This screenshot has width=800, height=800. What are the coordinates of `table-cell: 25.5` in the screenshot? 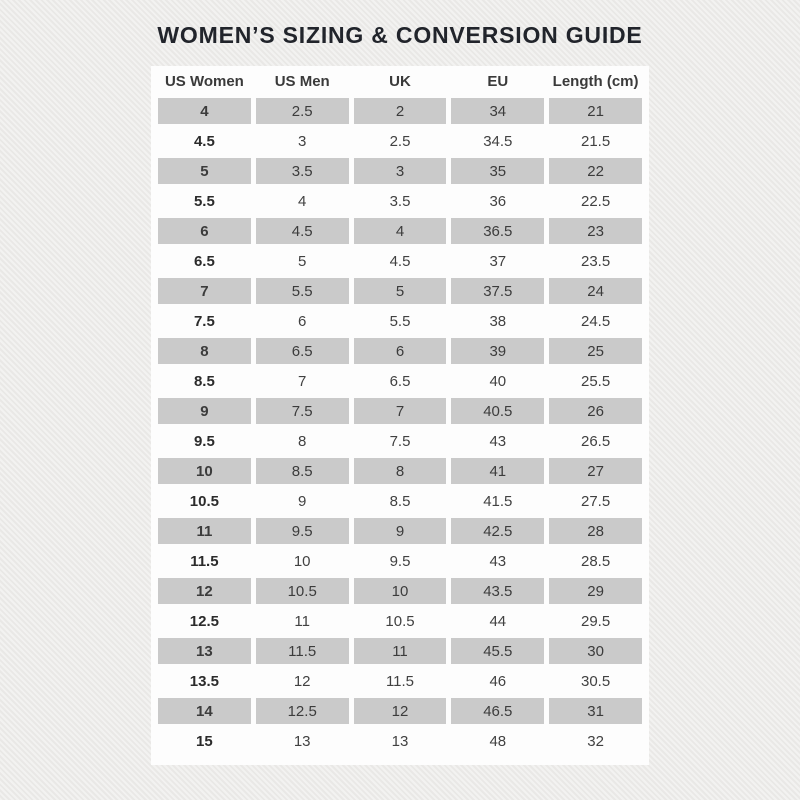 It's located at (595, 381).